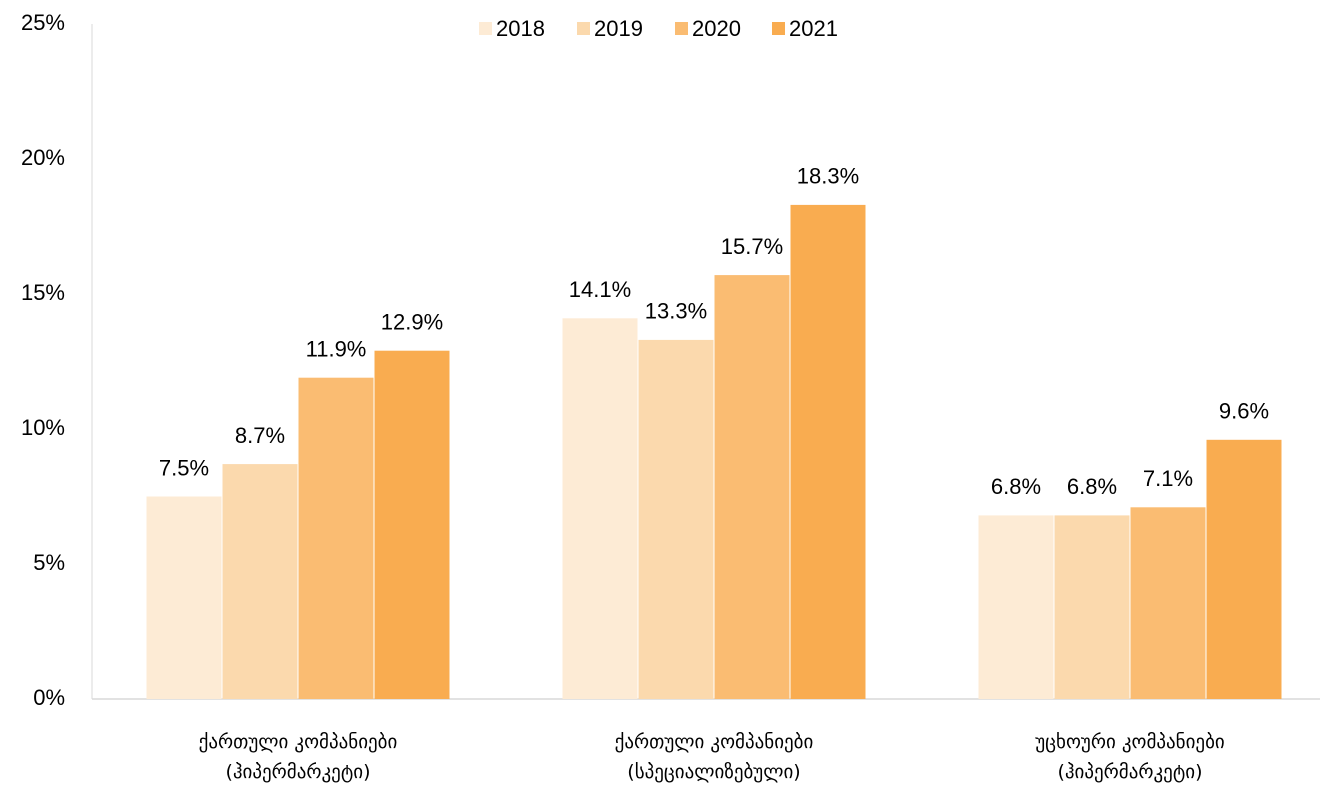 The height and width of the screenshot is (787, 1323). I want to click on legend-label: 2019, so click(618, 28).